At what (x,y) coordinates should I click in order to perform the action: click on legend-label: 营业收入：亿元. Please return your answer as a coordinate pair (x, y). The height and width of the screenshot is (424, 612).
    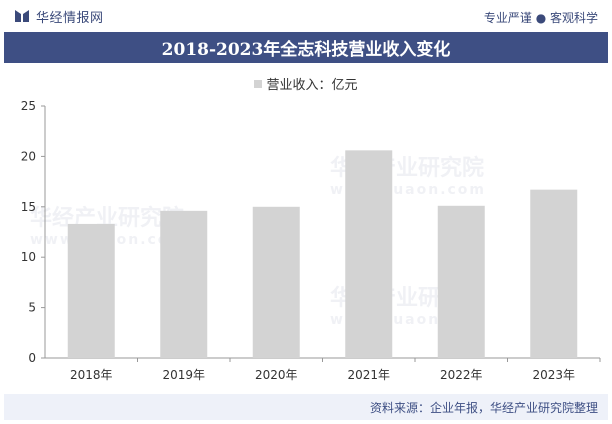
    Looking at the image, I should click on (312, 85).